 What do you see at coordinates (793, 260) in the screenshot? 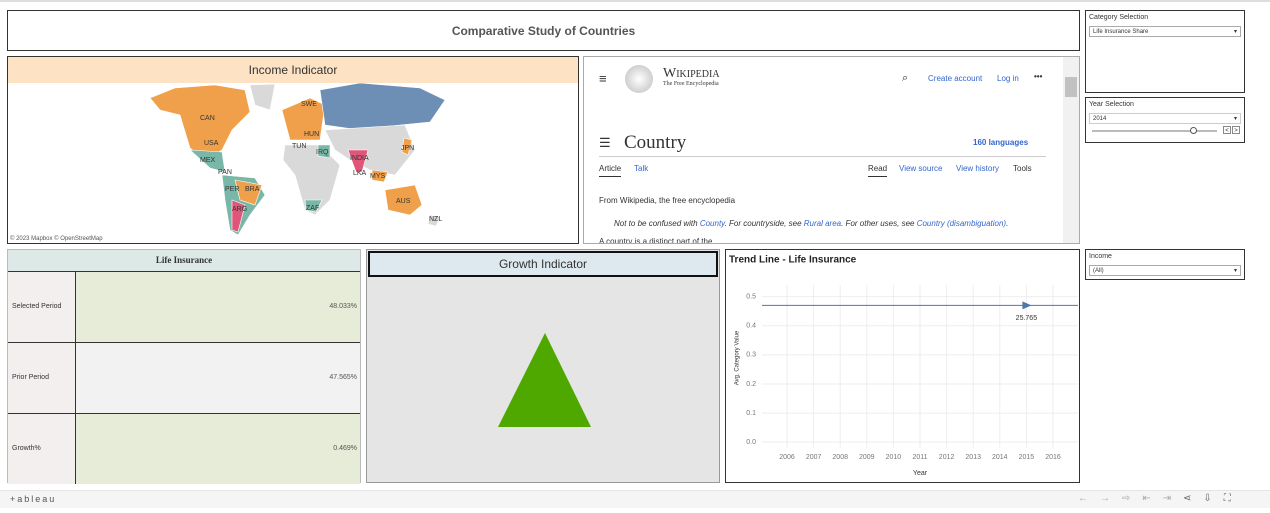
I see `chart-title: Trend Line - Life Insurance` at bounding box center [793, 260].